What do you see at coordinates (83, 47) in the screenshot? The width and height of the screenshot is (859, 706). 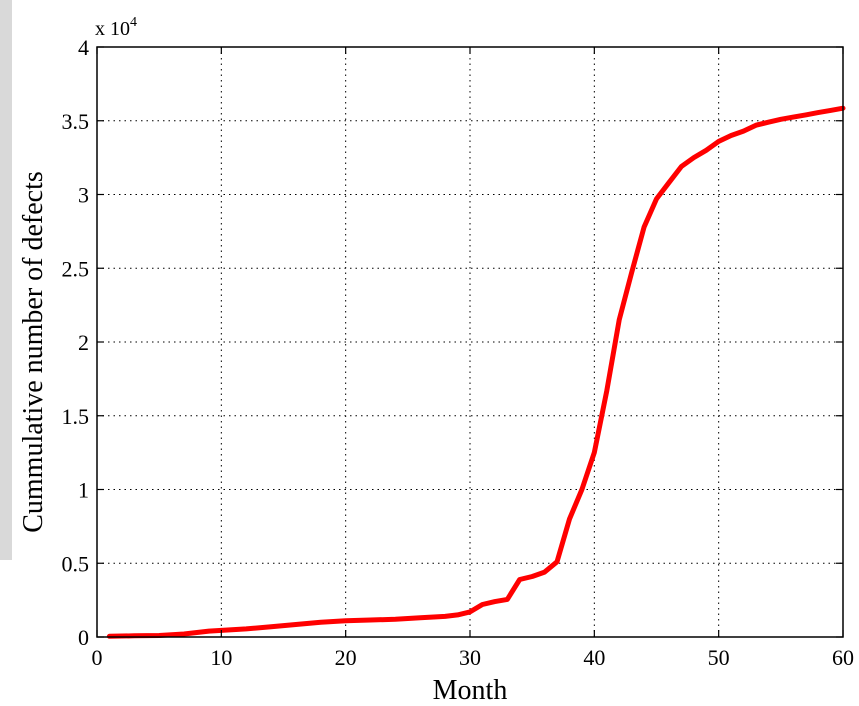 I see `y-tick-label: 4` at bounding box center [83, 47].